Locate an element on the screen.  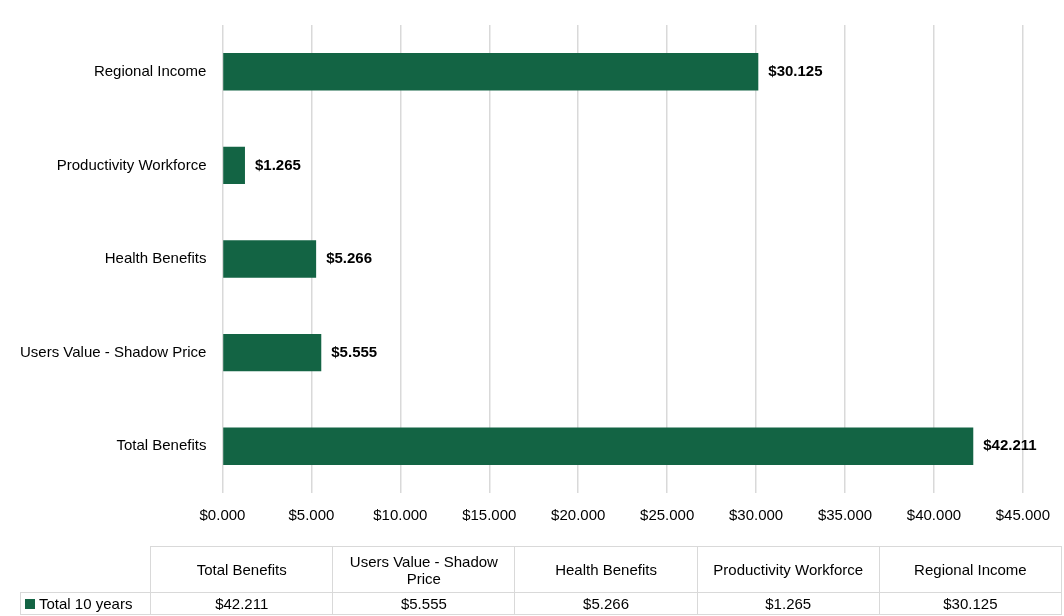
legend-label: Total 10 years is located at coordinates (85, 603).